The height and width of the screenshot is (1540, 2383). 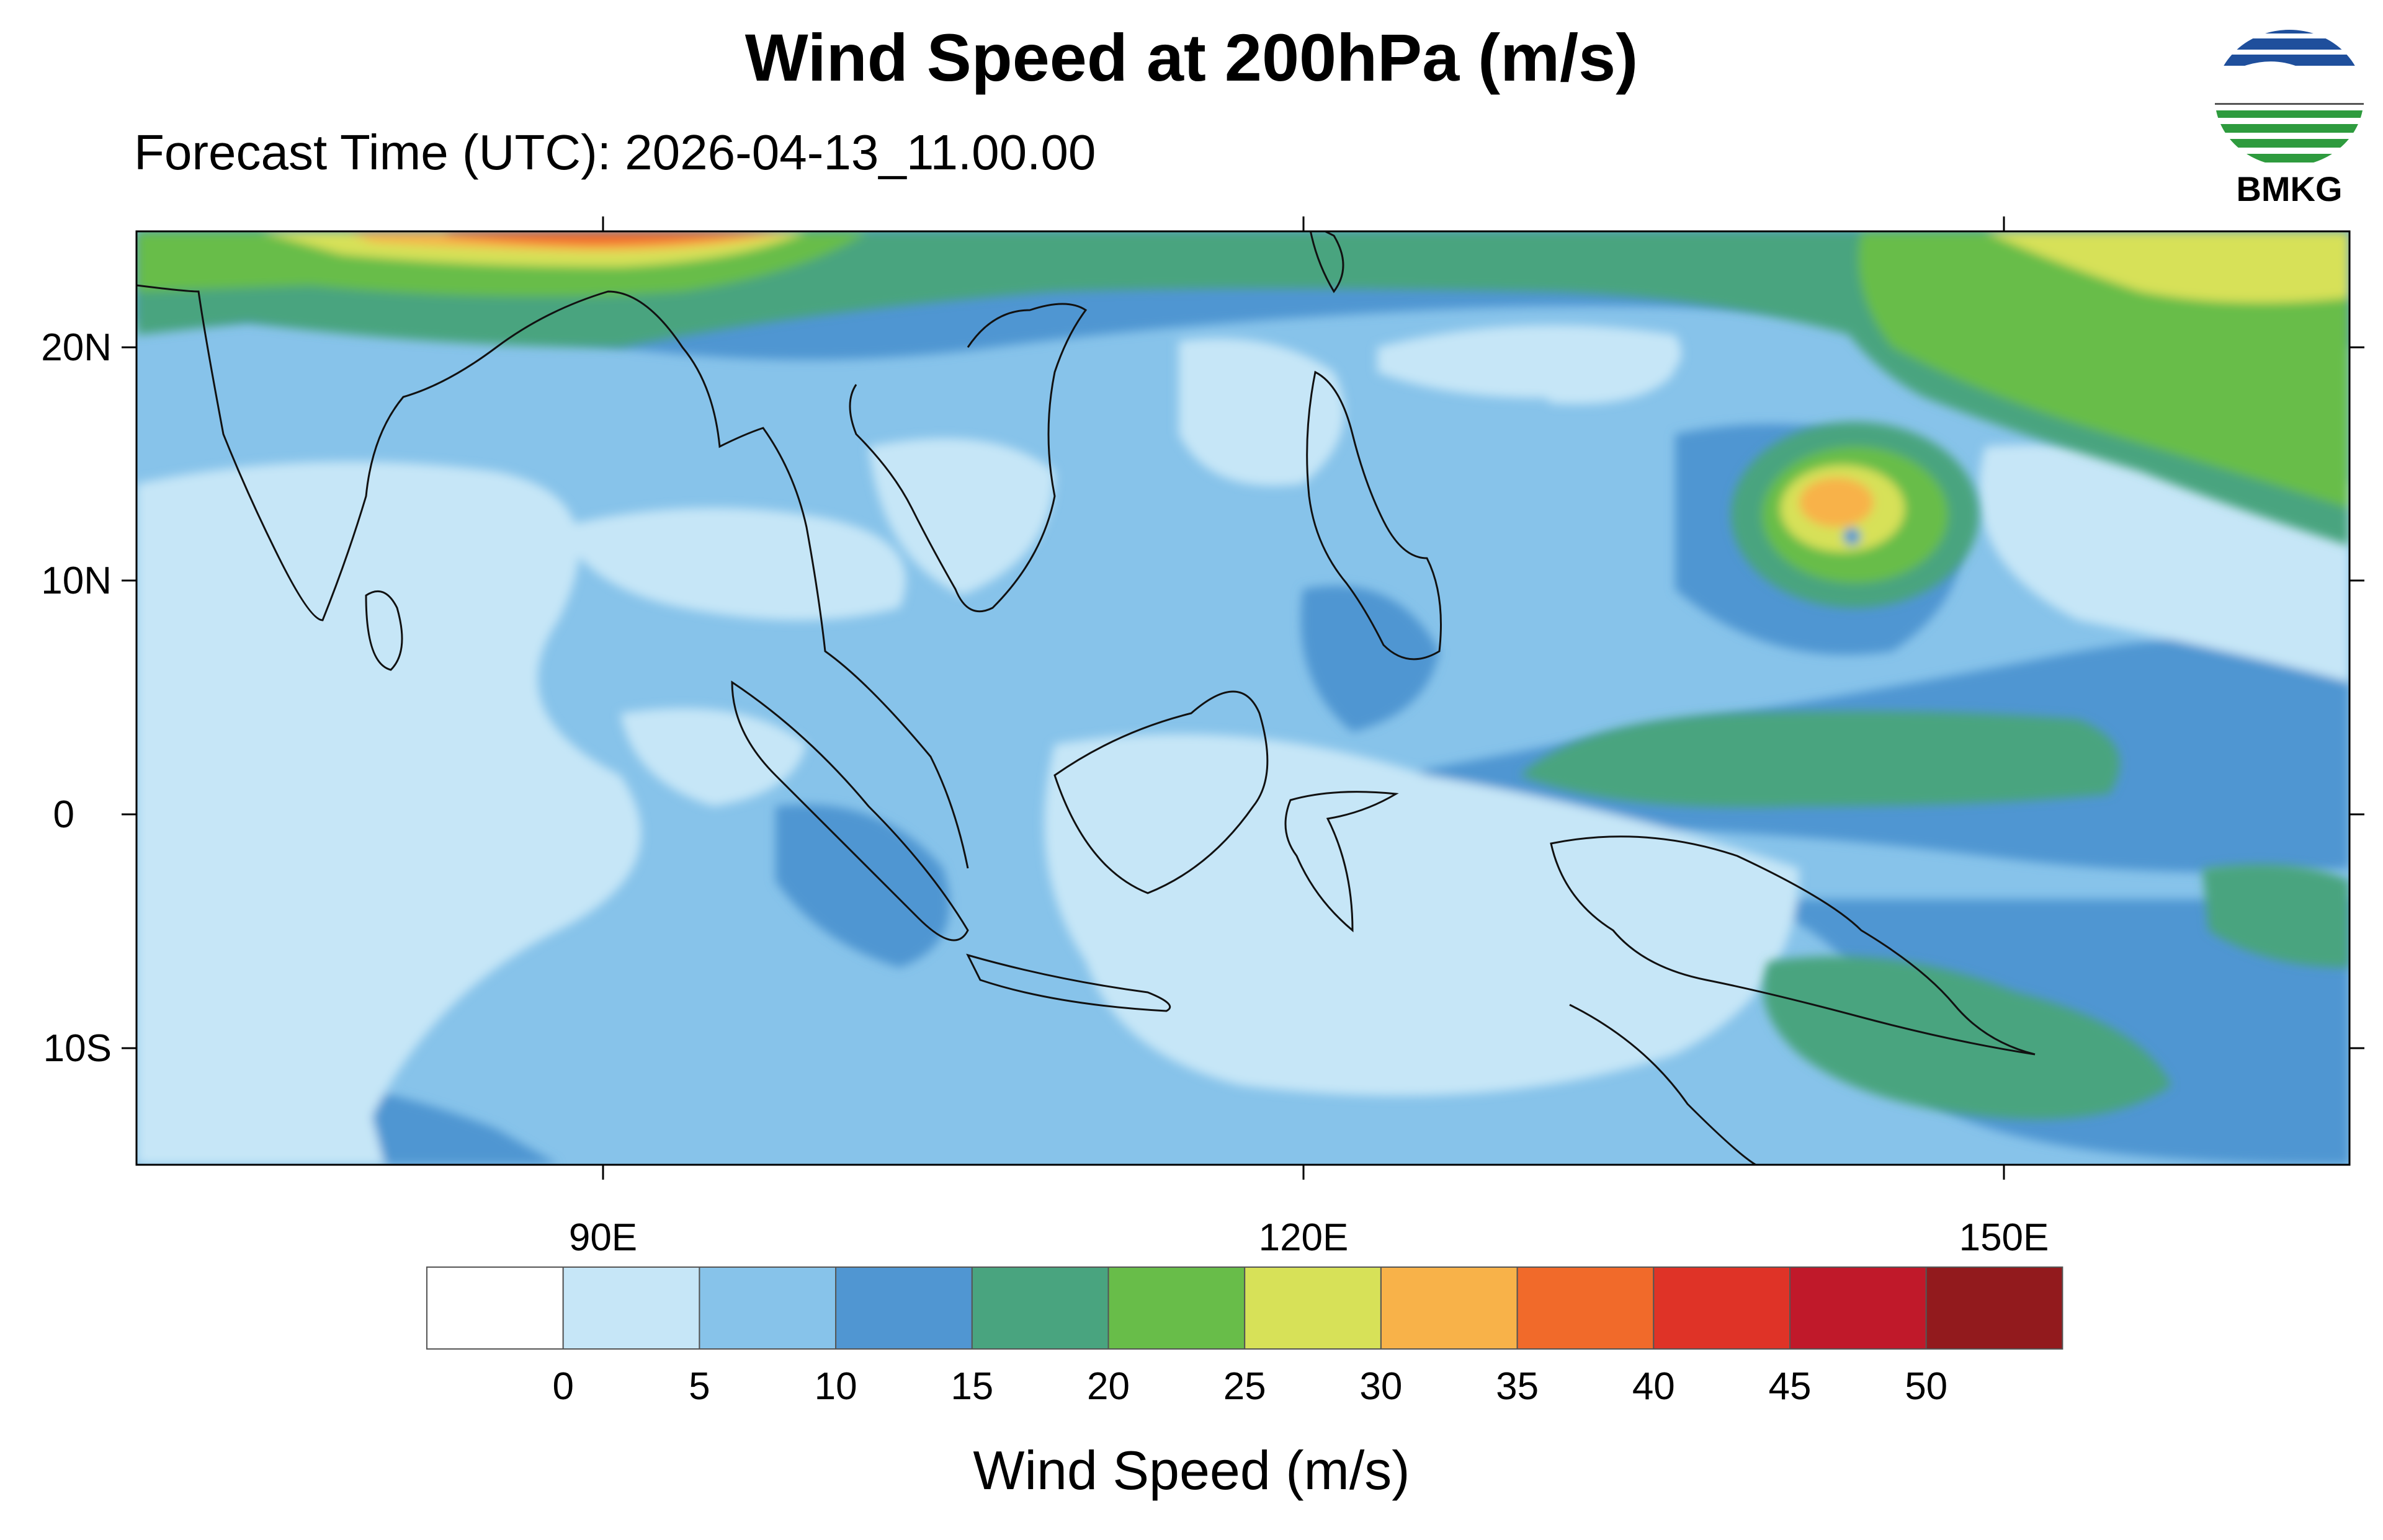 I want to click on lat-label-10s: 10S, so click(x=77, y=1049).